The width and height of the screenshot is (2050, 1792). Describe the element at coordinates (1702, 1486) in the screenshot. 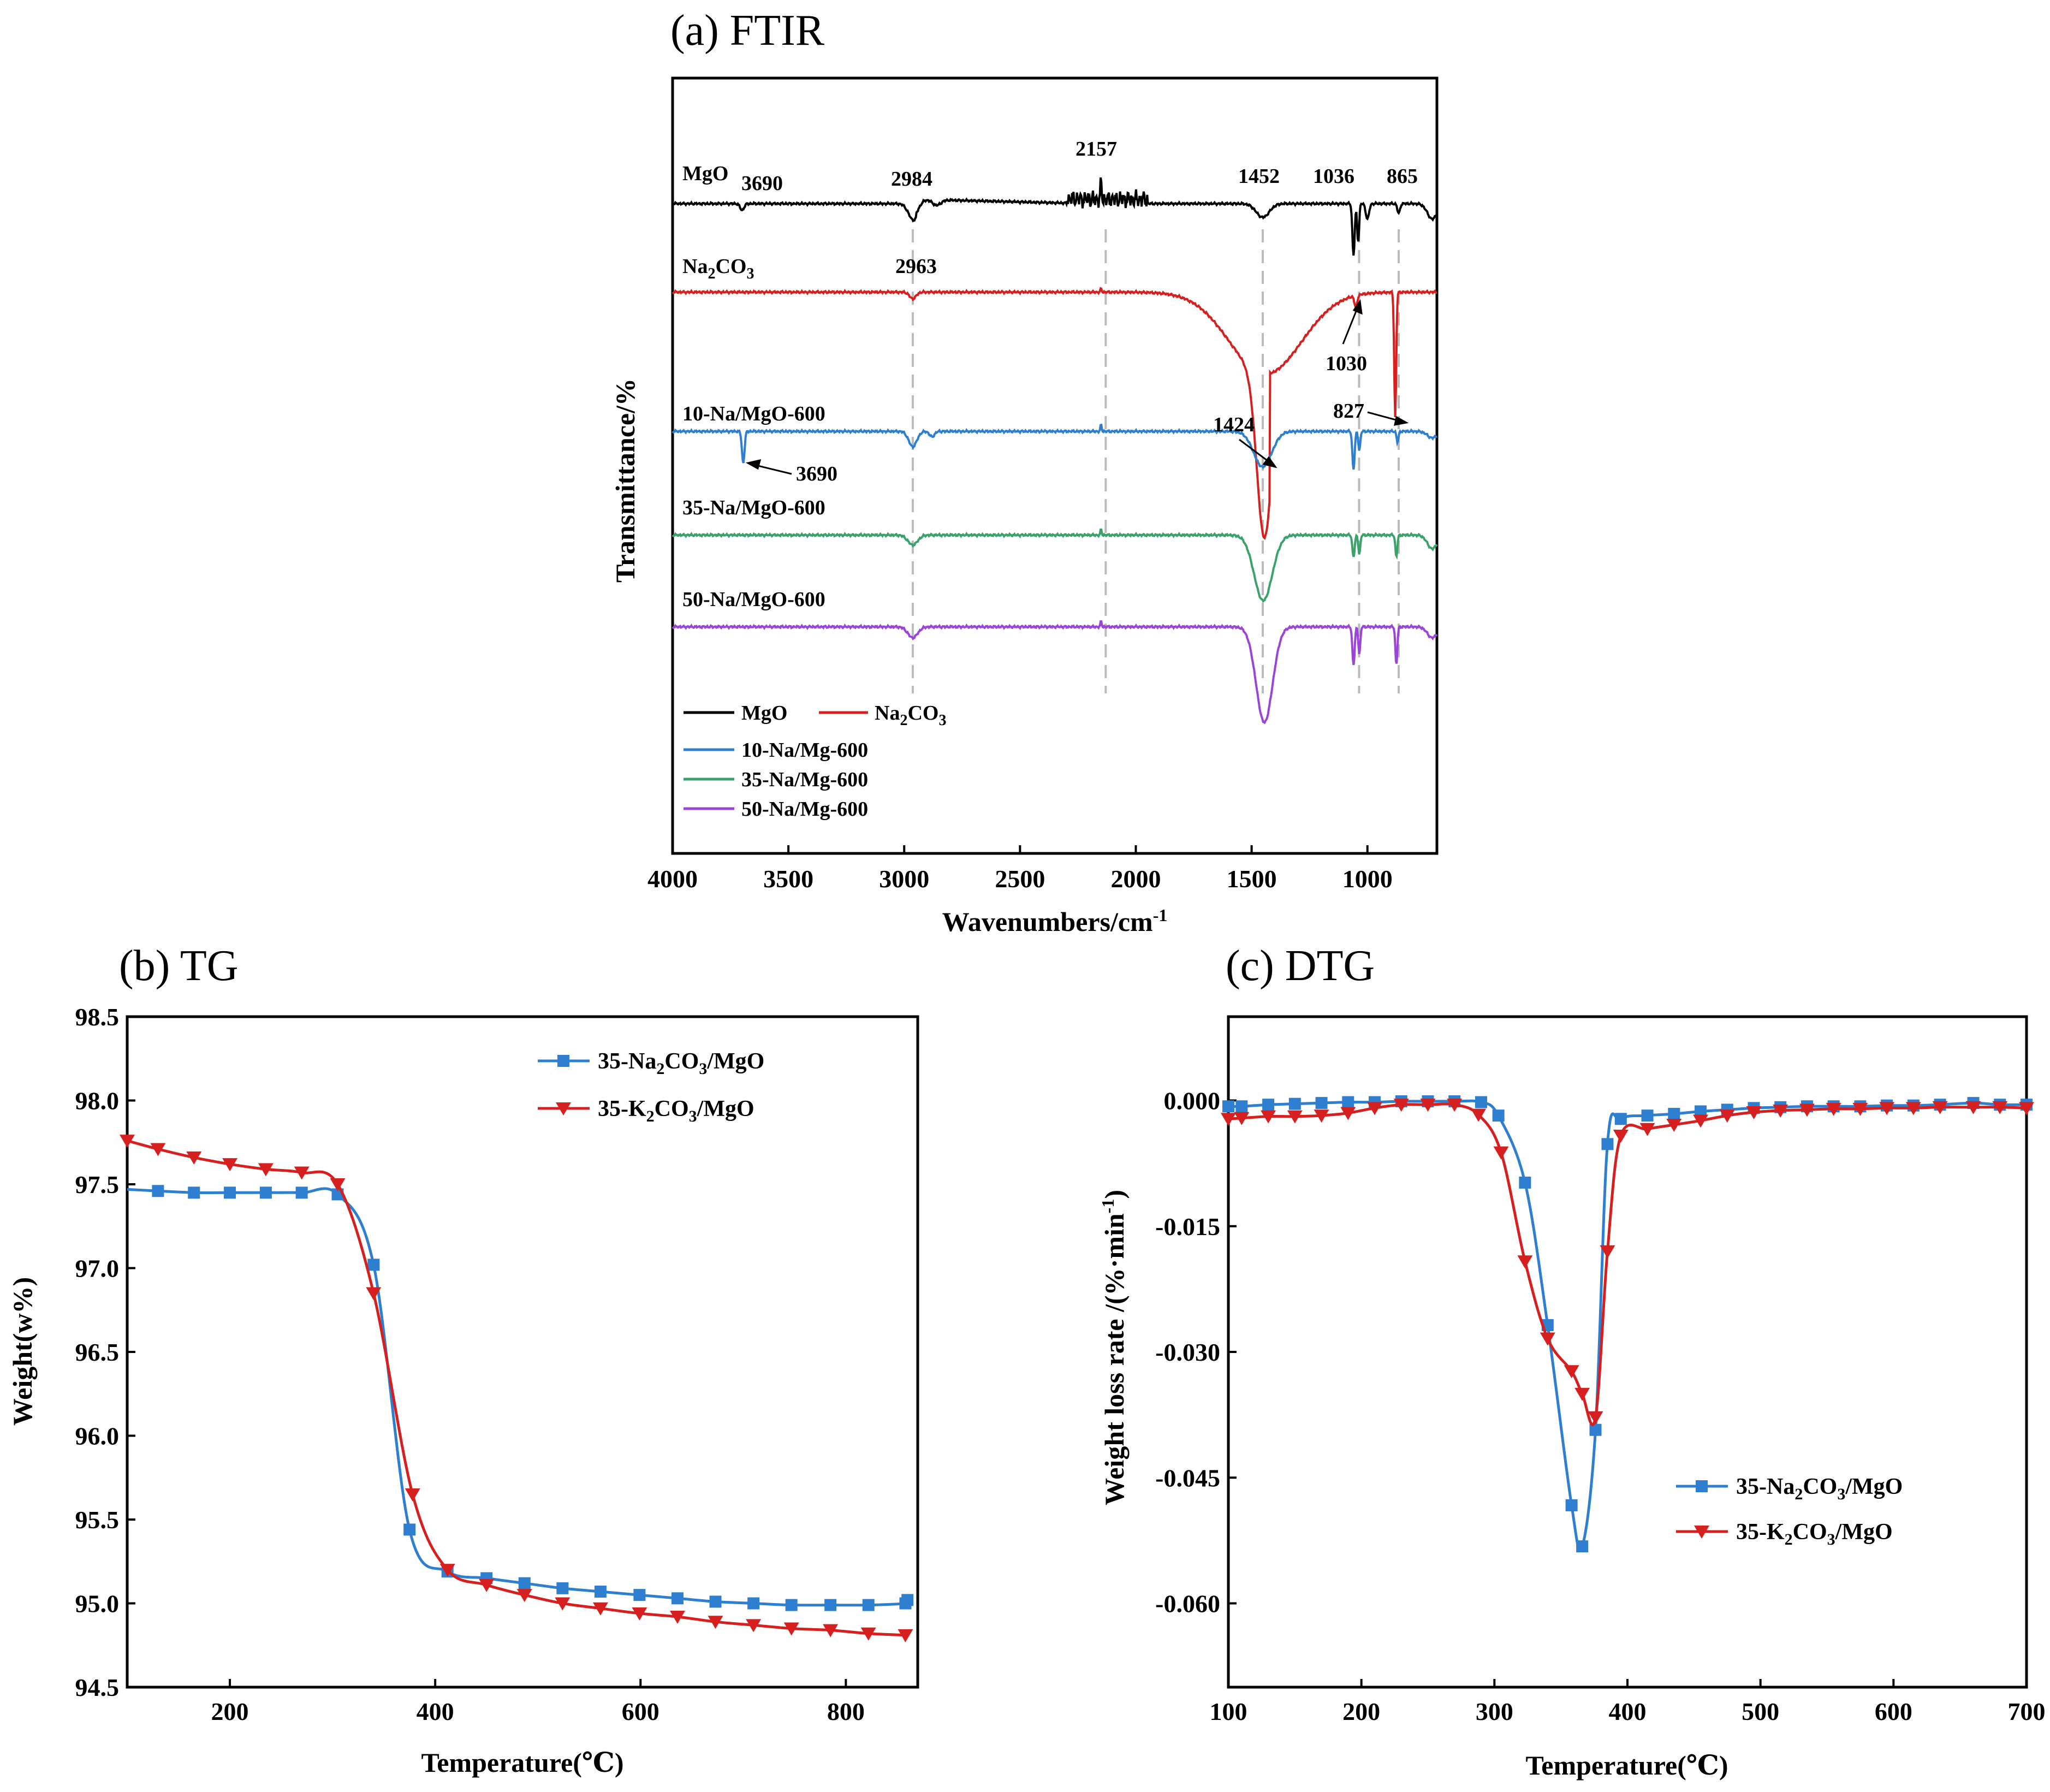

I see `dtg-legend-marker-na` at that location.